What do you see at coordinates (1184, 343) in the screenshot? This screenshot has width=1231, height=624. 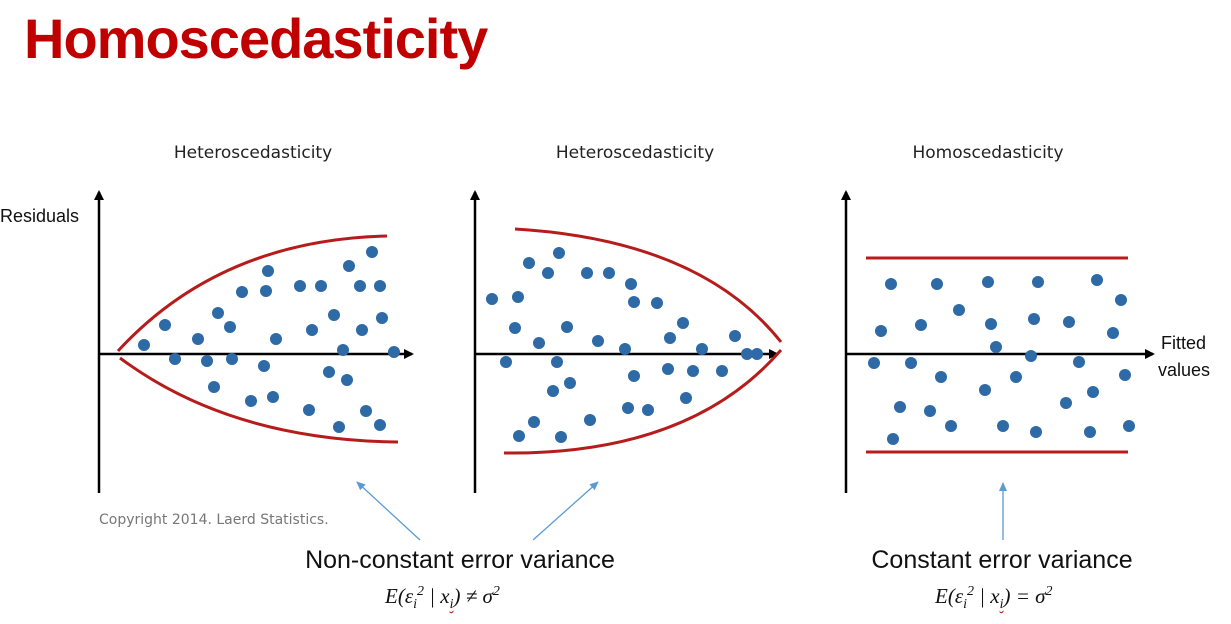 I see `x-axis-label-line1: Fitted` at bounding box center [1184, 343].